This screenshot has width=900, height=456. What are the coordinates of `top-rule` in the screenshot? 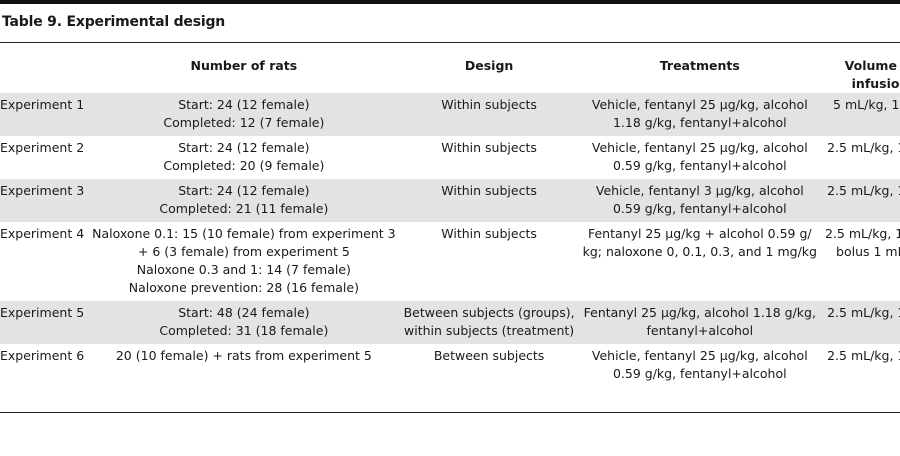 It's located at (450, 2).